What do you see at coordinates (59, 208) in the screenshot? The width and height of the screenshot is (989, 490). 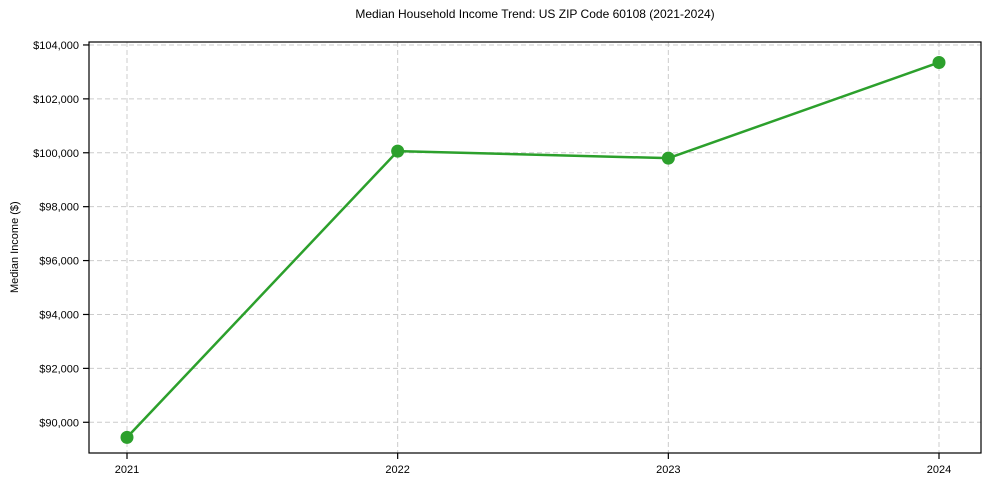 I see `y-tick-label: $98,000` at bounding box center [59, 208].